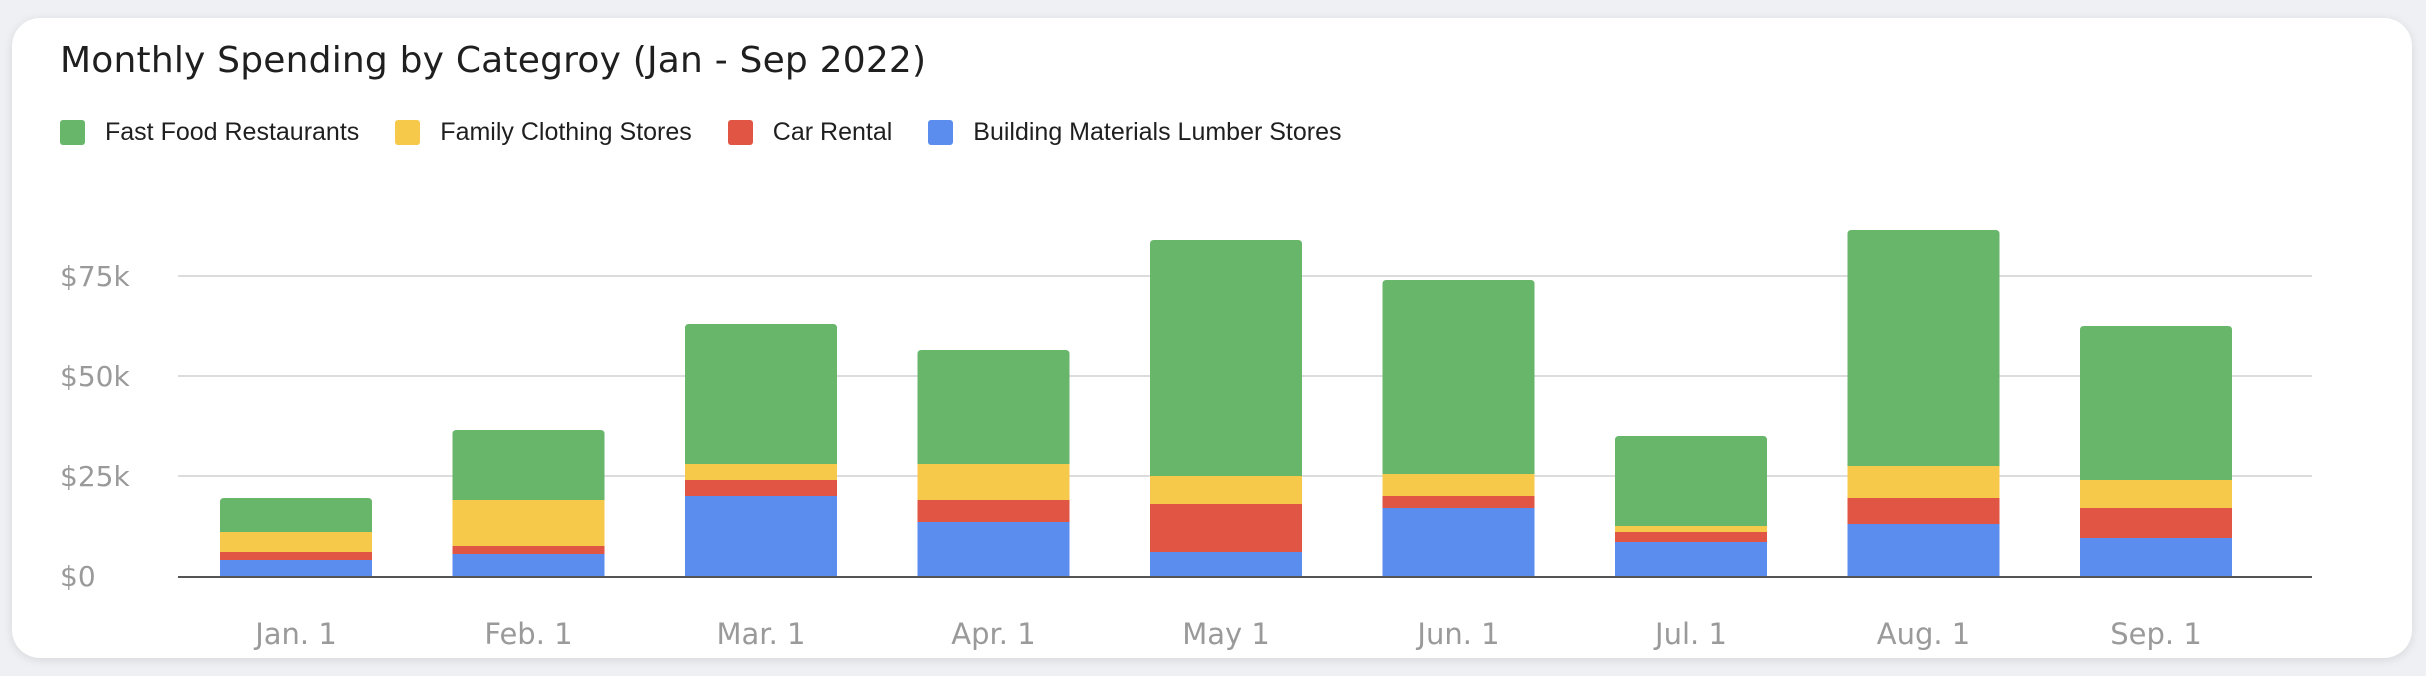 This screenshot has height=676, width=2426. I want to click on x-tick-label: Mar. 1, so click(761, 634).